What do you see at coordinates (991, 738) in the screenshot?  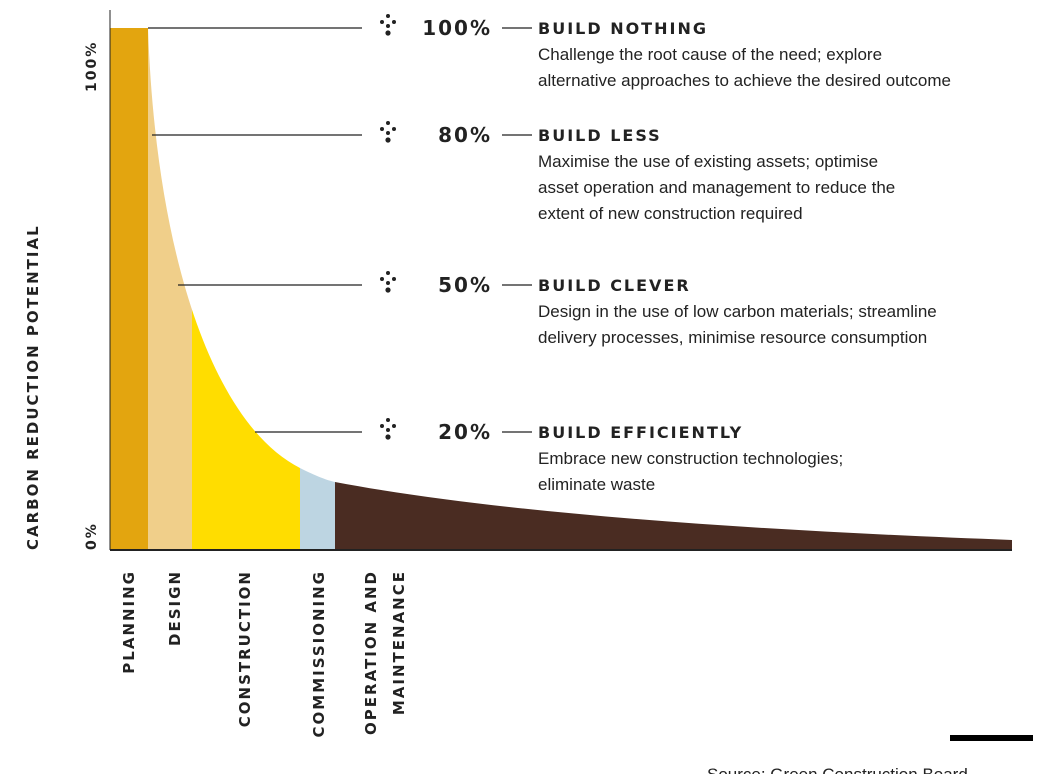 I see `scale-bar` at bounding box center [991, 738].